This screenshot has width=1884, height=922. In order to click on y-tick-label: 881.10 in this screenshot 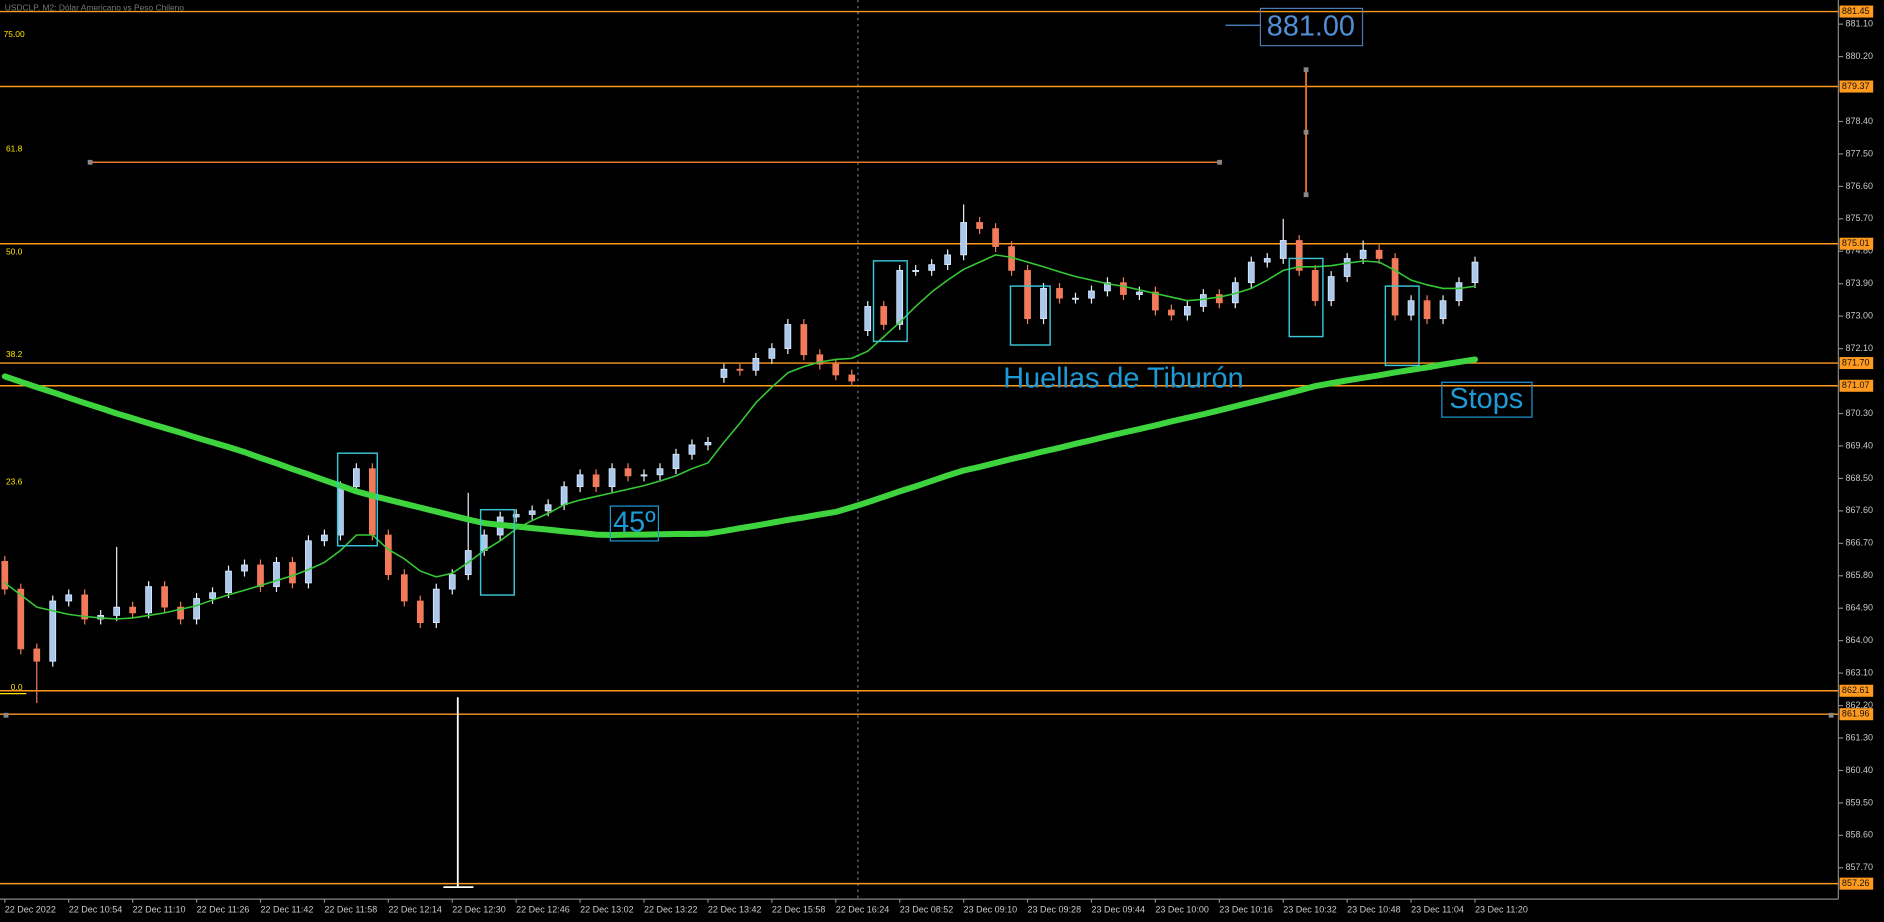, I will do `click(1860, 24)`.